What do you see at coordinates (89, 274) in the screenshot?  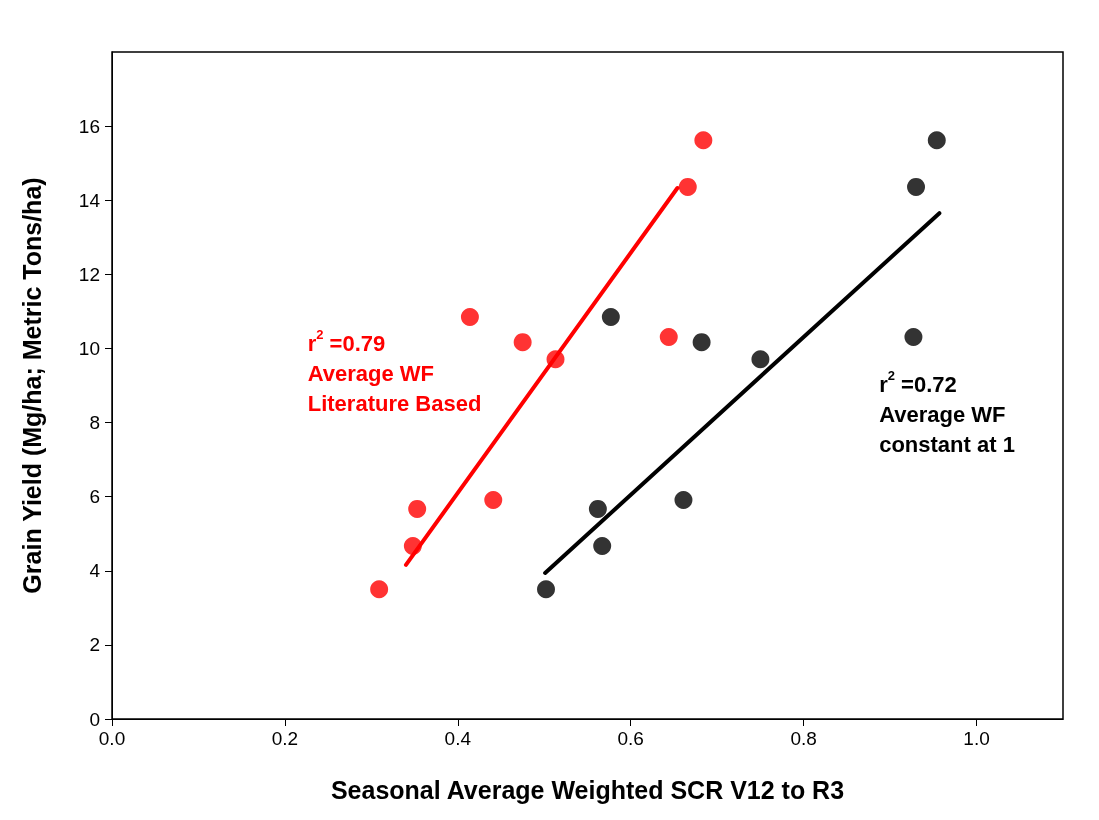 I see `y-tick-label: 12` at bounding box center [89, 274].